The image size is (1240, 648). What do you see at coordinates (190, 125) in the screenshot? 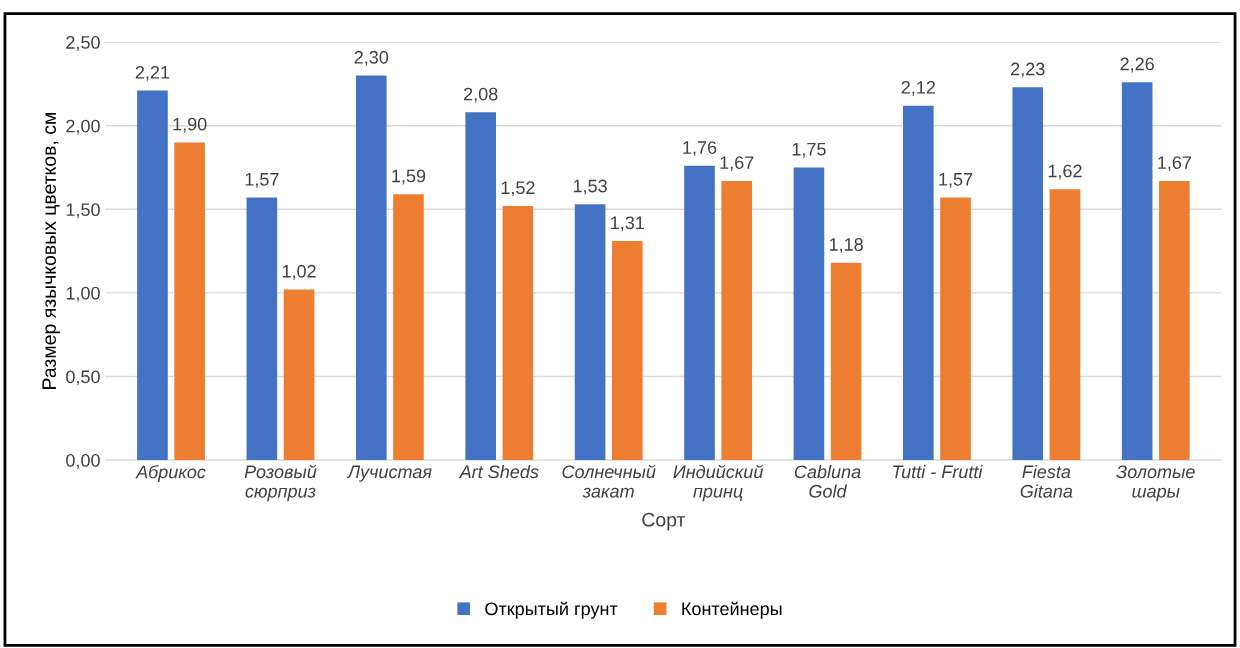
I see `data-label: 1,90` at bounding box center [190, 125].